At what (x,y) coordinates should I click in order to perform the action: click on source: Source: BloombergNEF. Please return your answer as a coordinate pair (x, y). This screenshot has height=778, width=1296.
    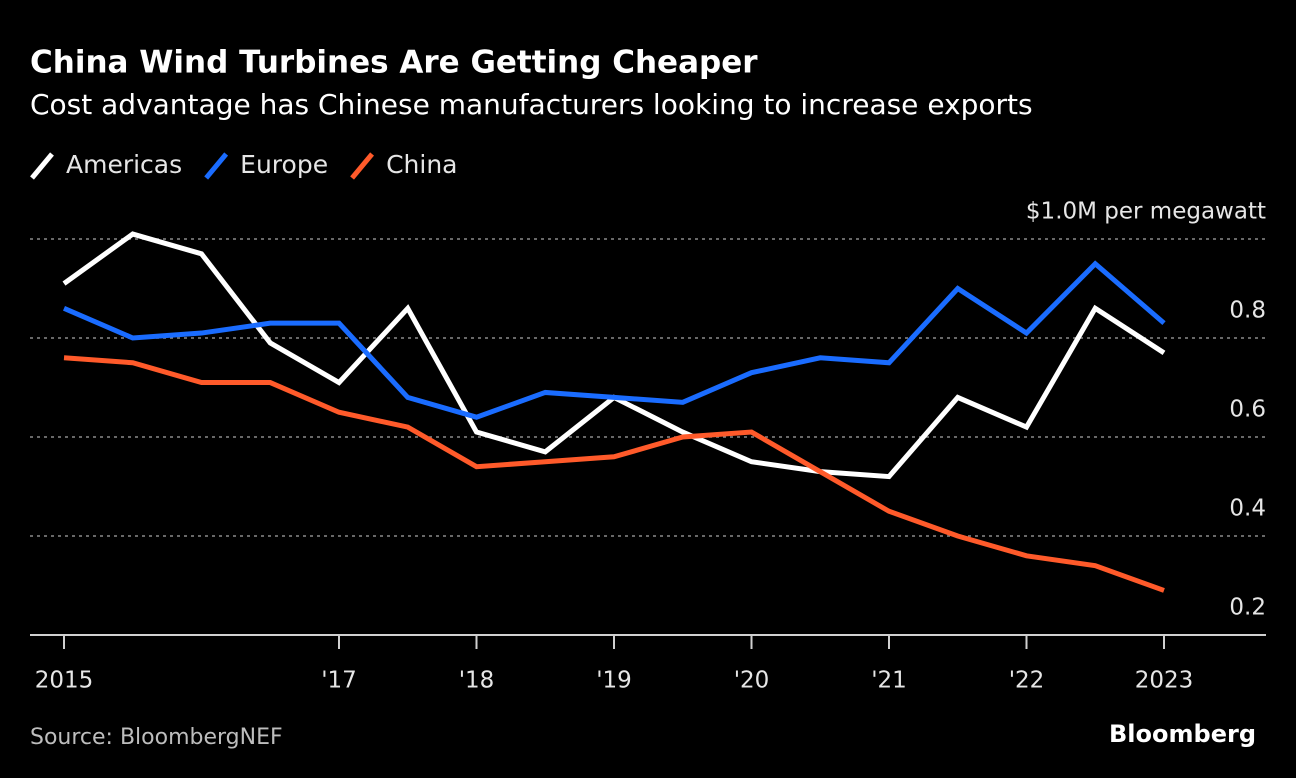
    Looking at the image, I should click on (156, 737).